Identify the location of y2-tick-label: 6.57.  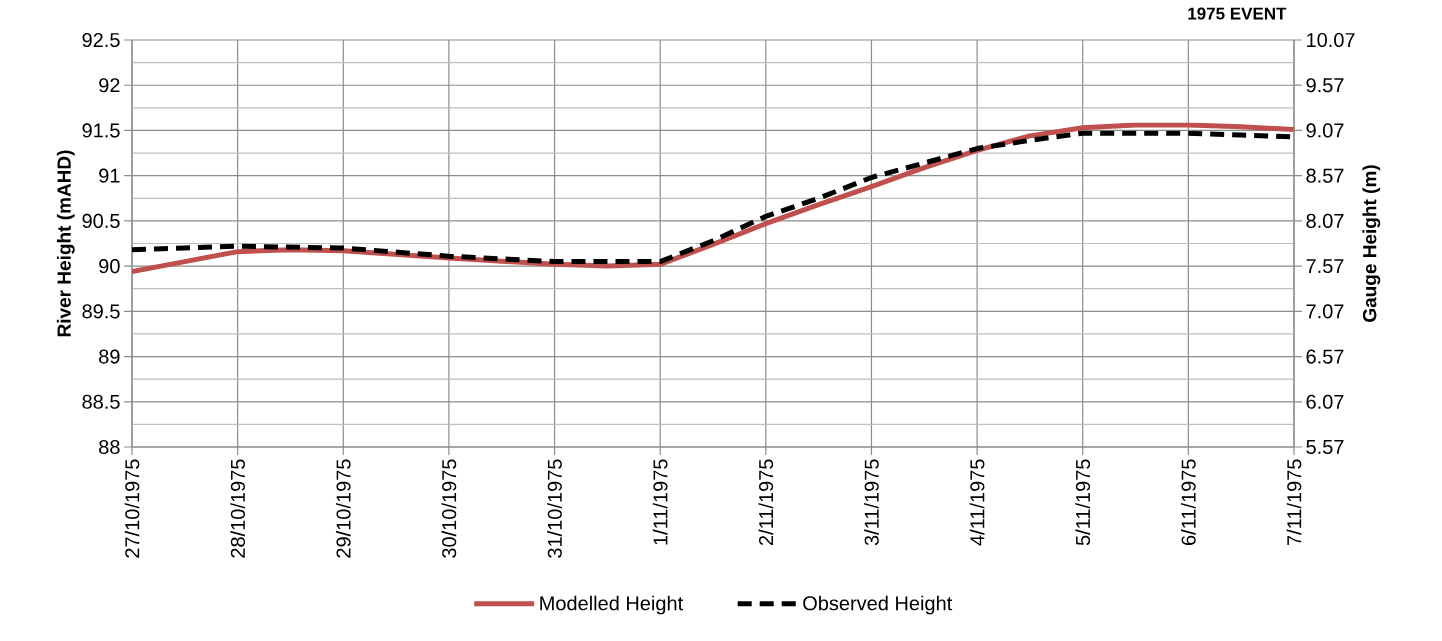
(1325, 356).